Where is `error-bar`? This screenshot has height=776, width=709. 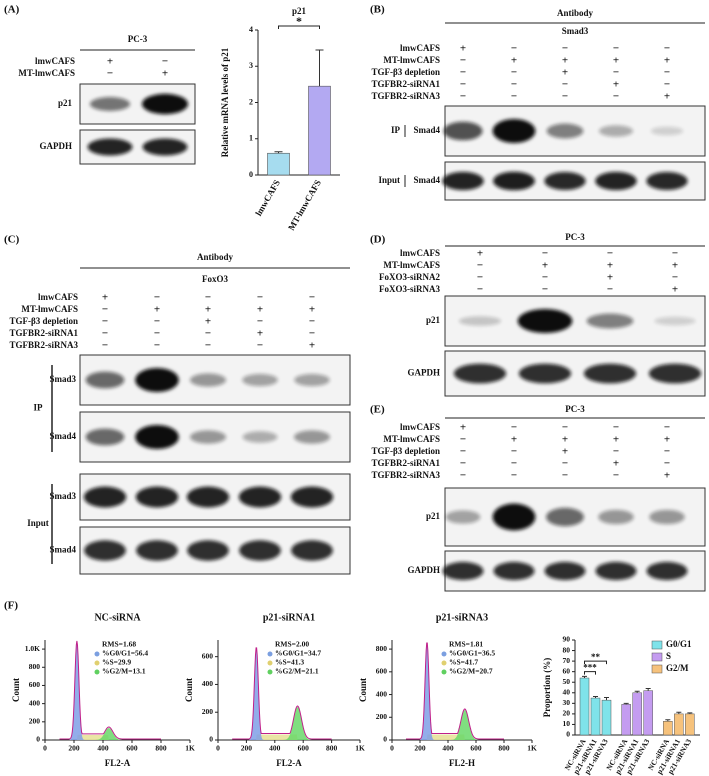
error-bar is located at coordinates (679, 712).